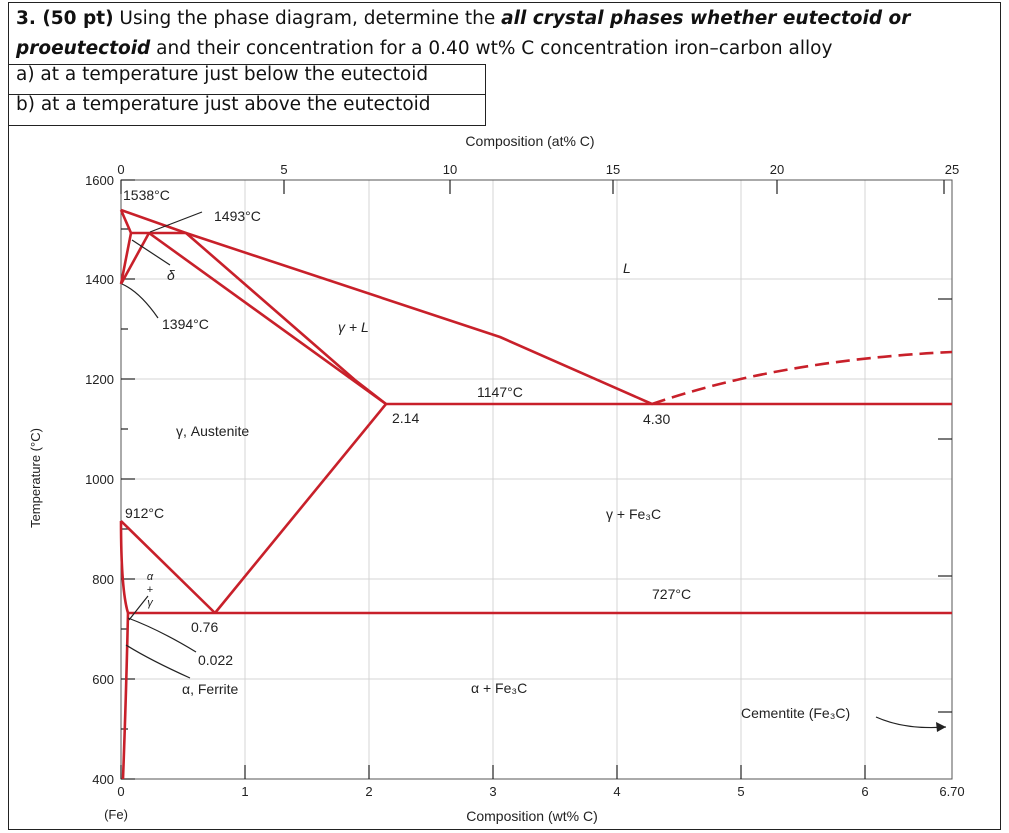 This screenshot has height=833, width=1009. What do you see at coordinates (740, 791) in the screenshot?
I see `bottom-tick-5: 5` at bounding box center [740, 791].